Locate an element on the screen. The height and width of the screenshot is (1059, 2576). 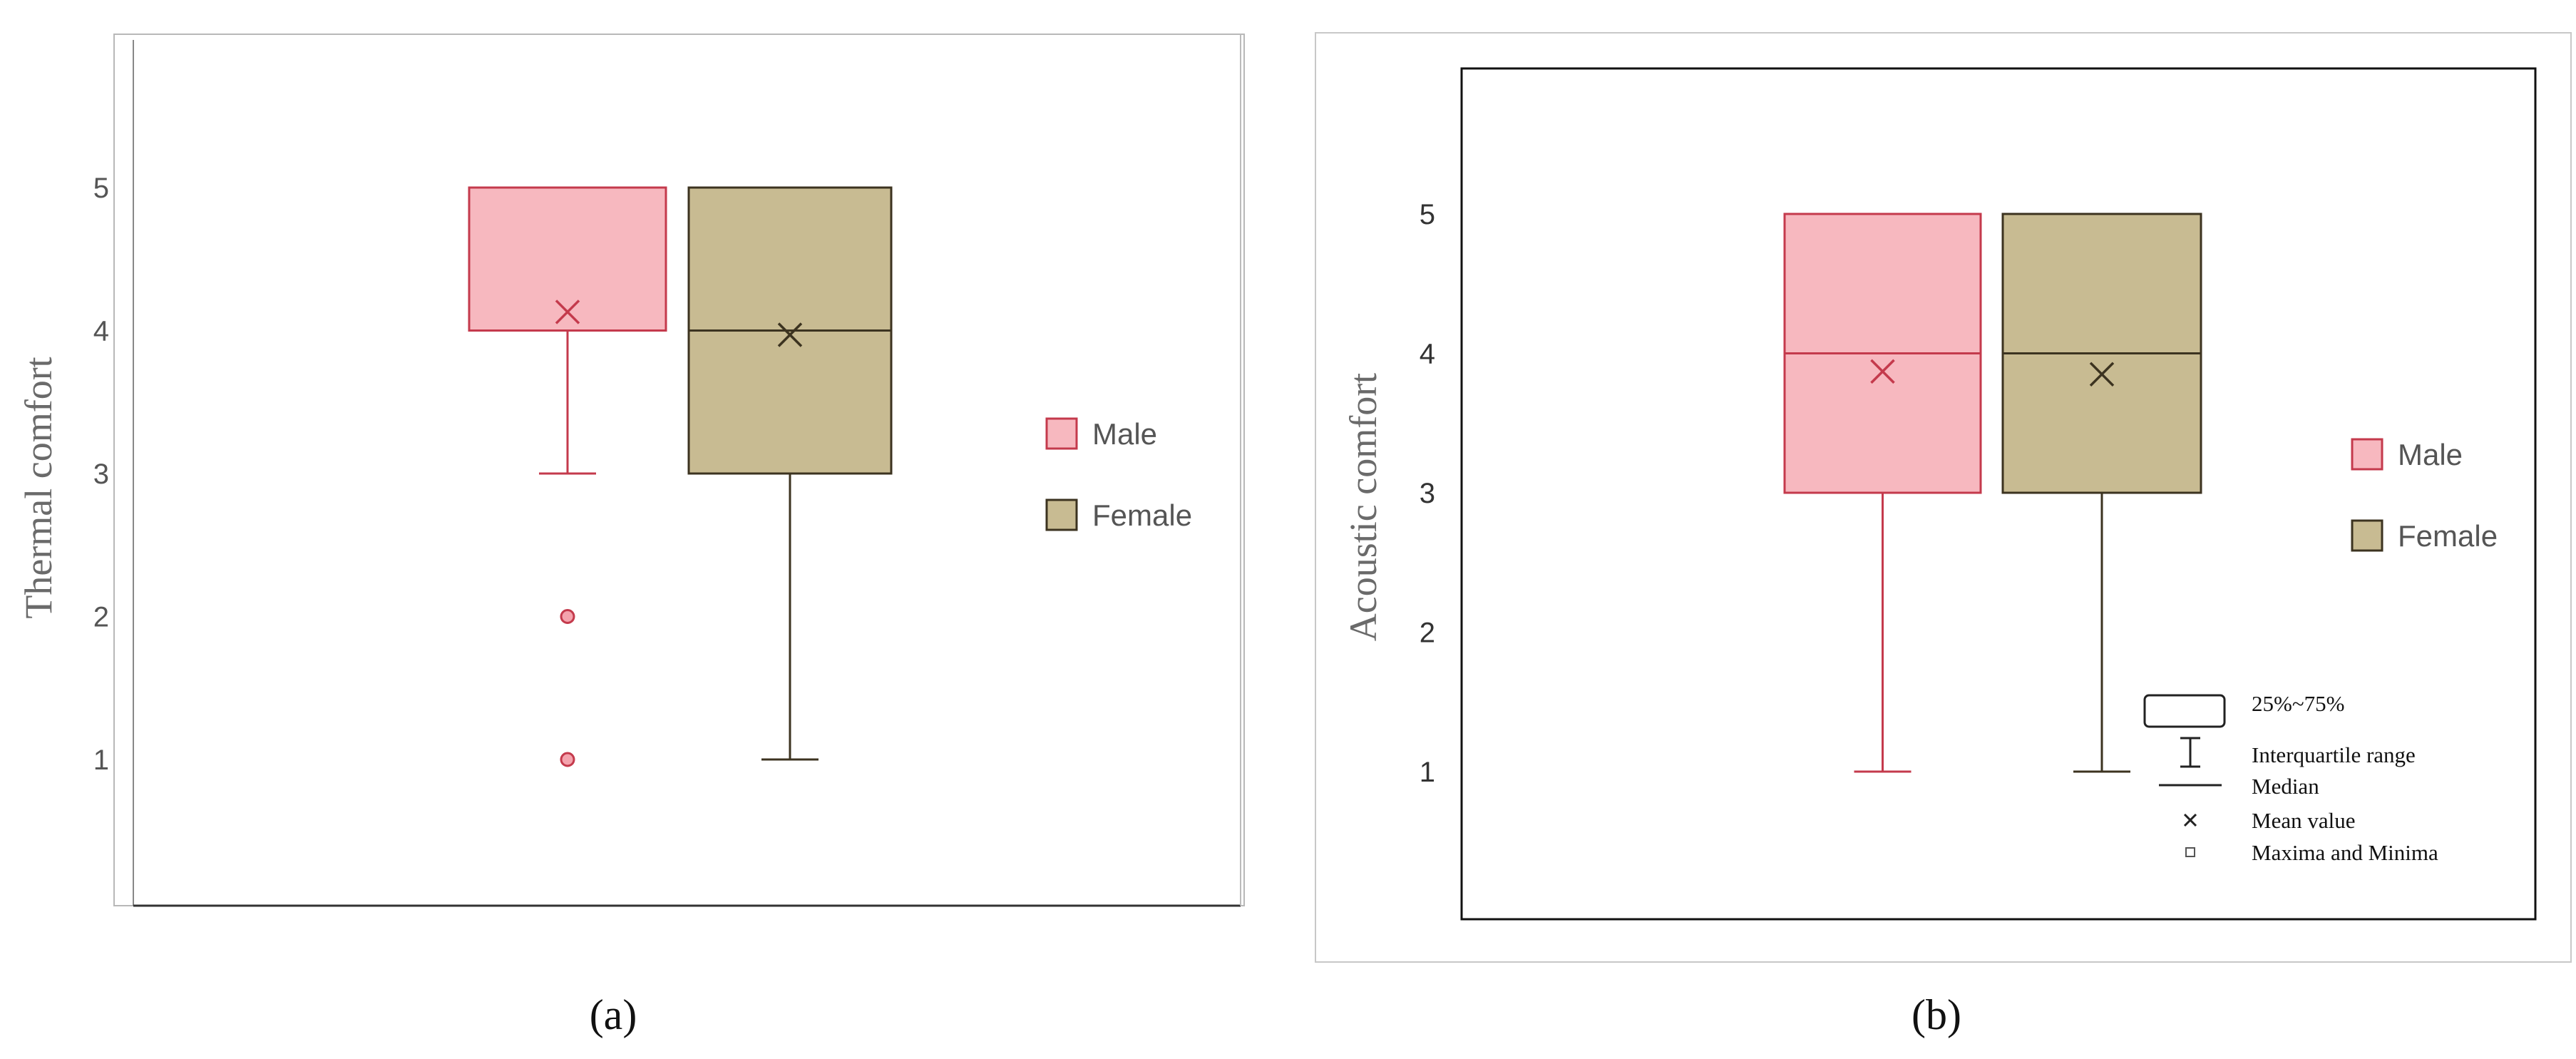
y-axis-label: Thermal comfort is located at coordinates (38, 487).